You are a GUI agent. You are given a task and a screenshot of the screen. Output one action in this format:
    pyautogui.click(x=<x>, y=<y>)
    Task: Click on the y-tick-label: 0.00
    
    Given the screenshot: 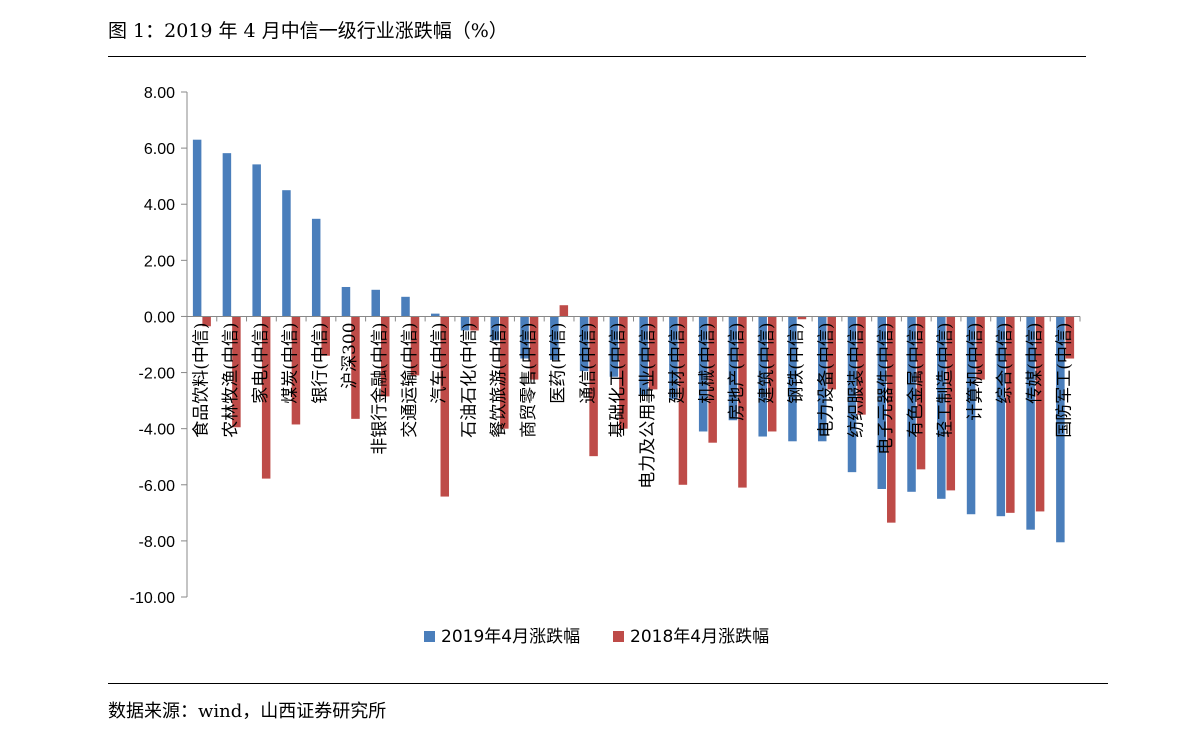 What is the action you would take?
    pyautogui.click(x=159, y=317)
    